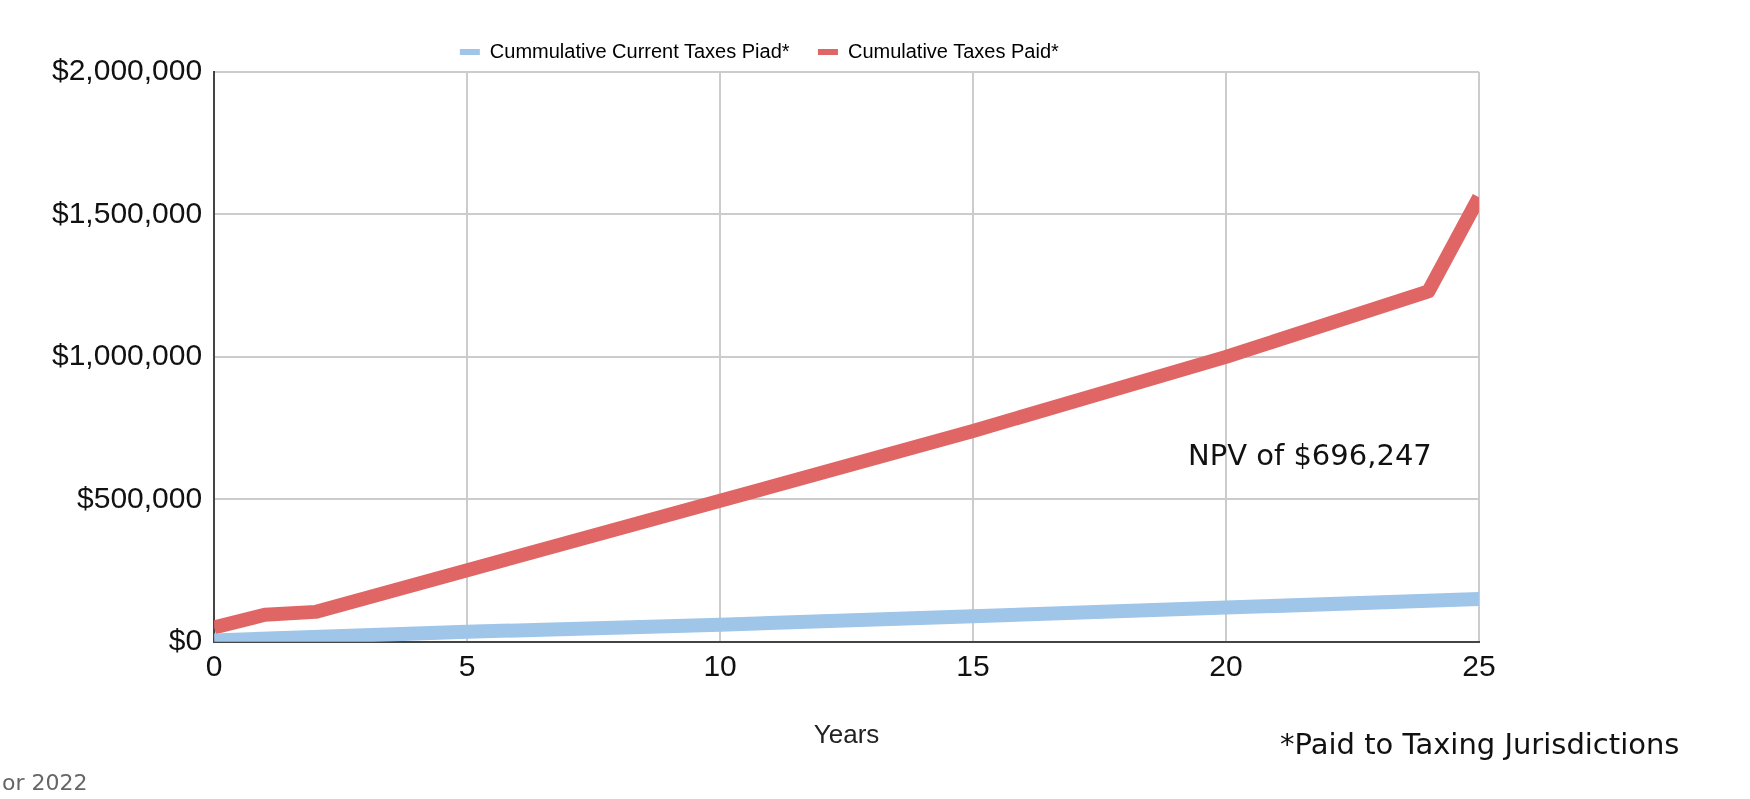  I want to click on x-tick-label: 10, so click(720, 666).